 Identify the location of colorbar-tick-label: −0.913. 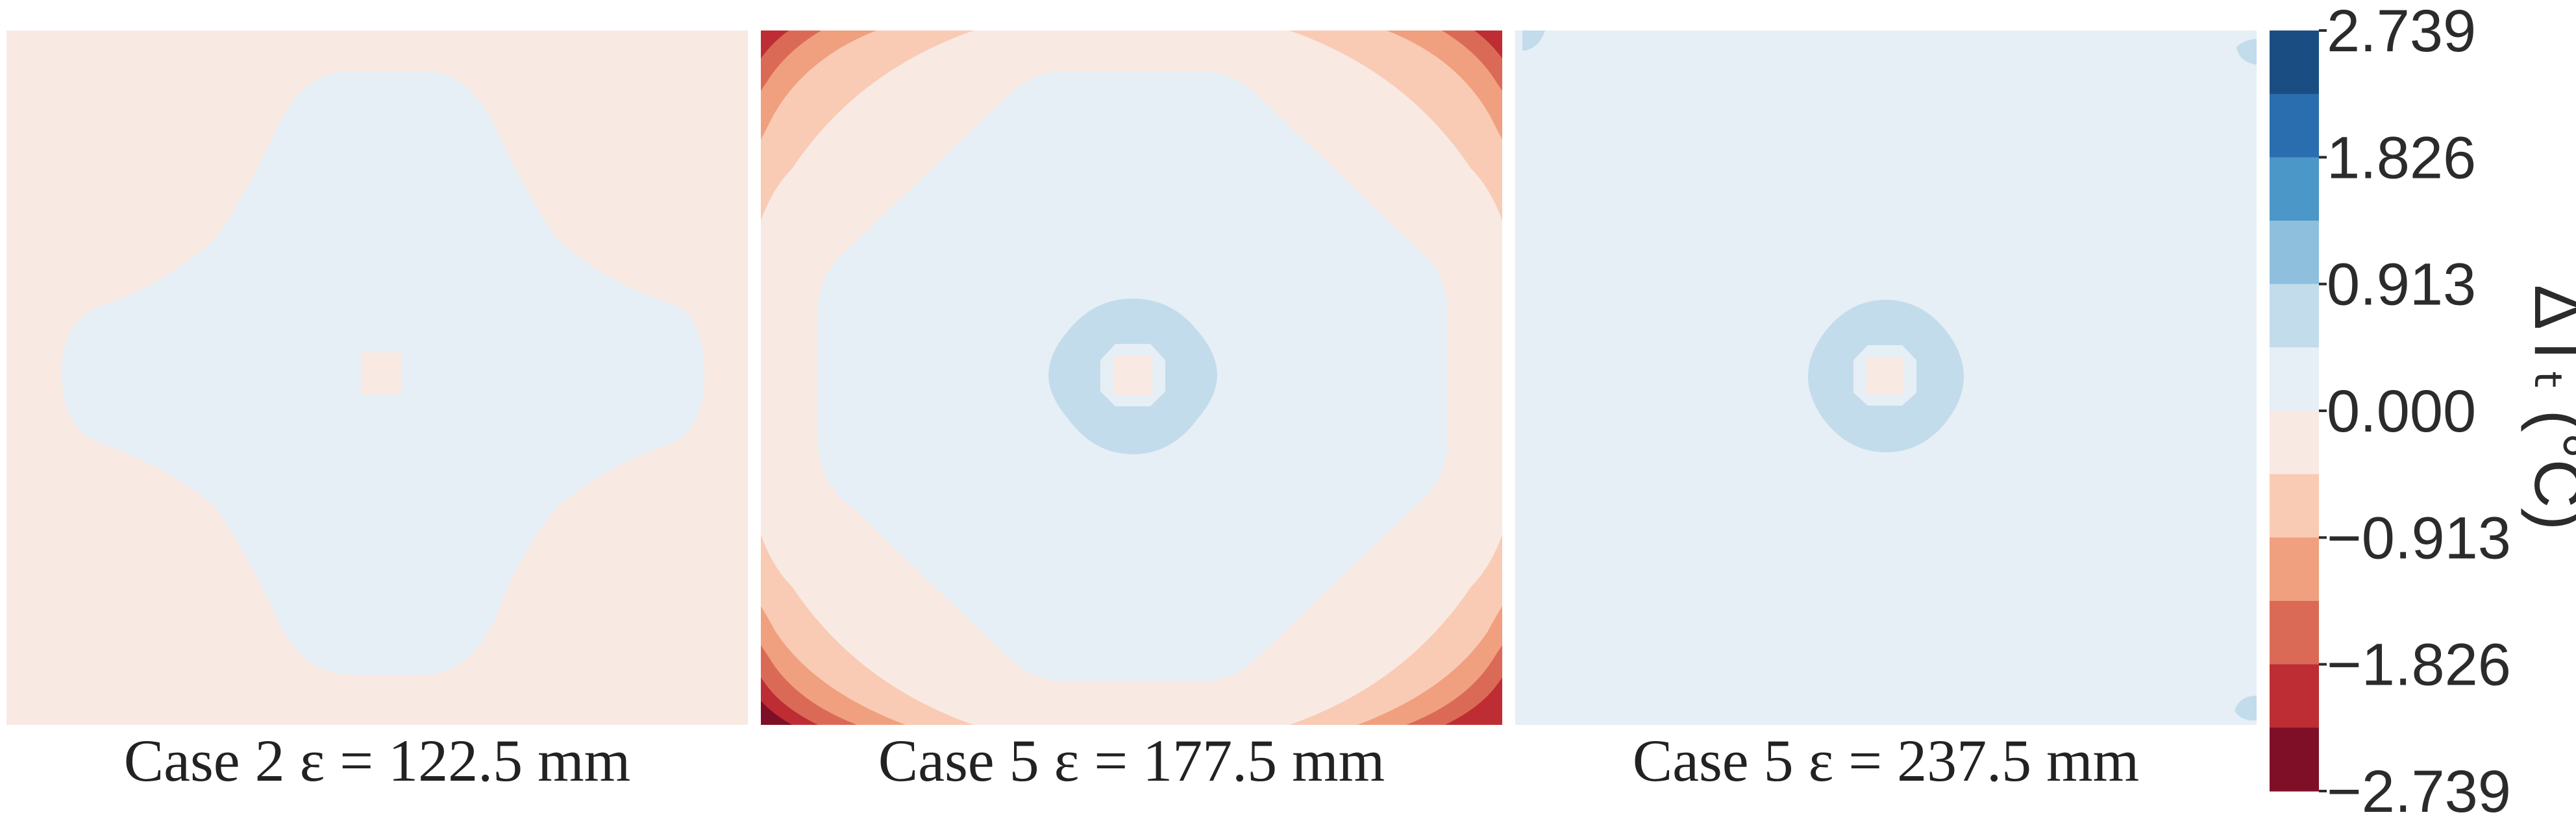
(2419, 538).